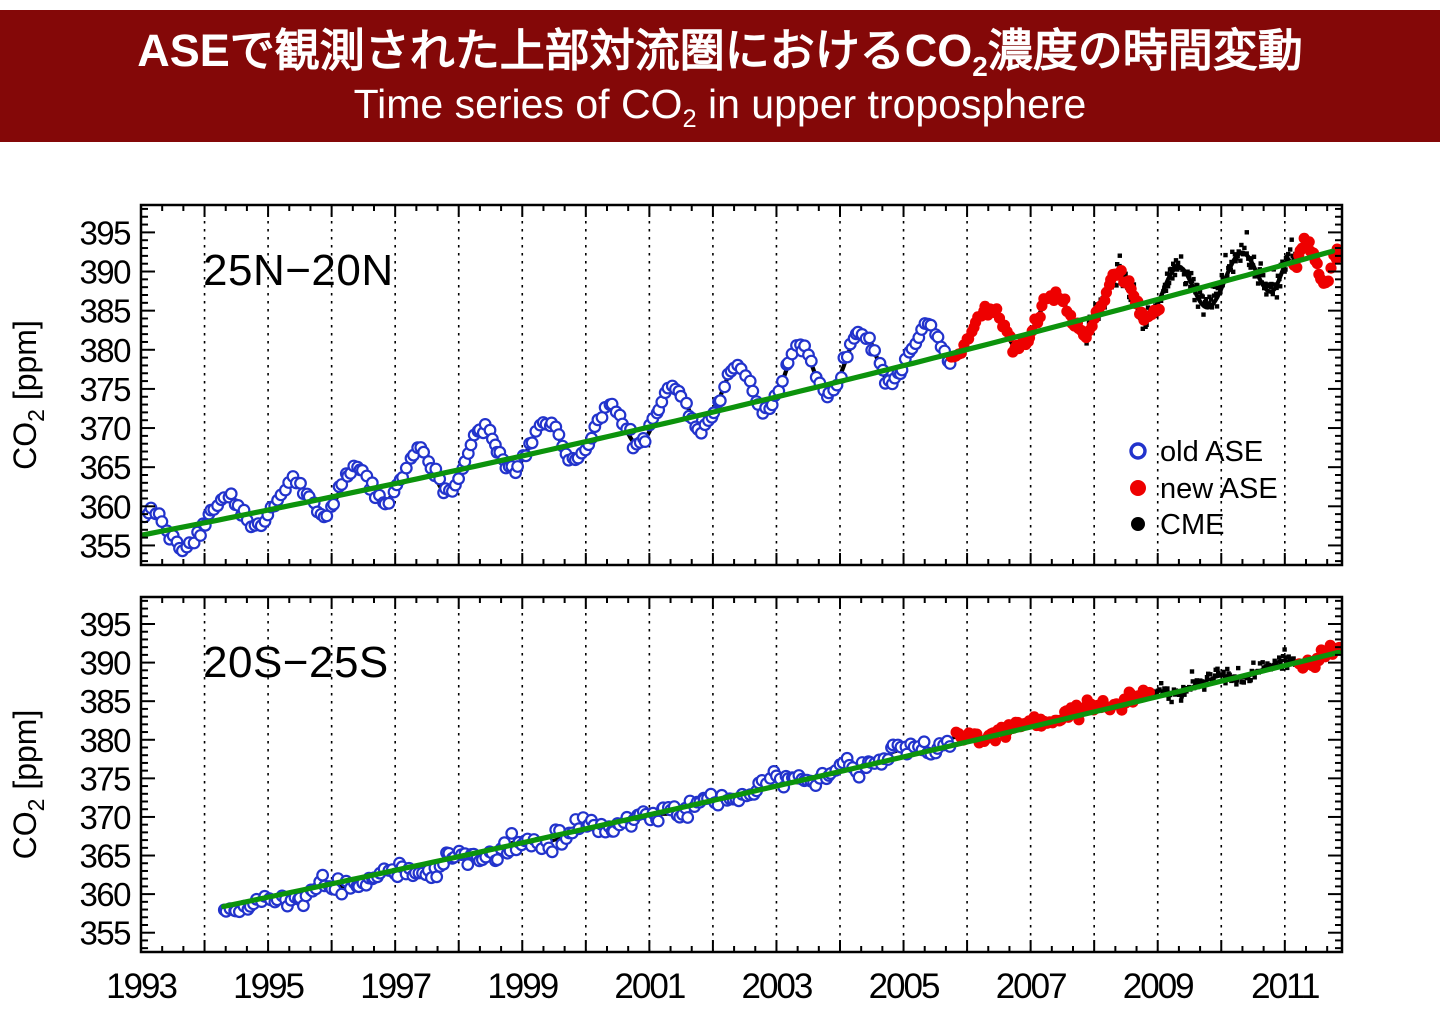 This screenshot has width=1440, height=1026. What do you see at coordinates (522, 986) in the screenshot?
I see `x-tick-label: 1999` at bounding box center [522, 986].